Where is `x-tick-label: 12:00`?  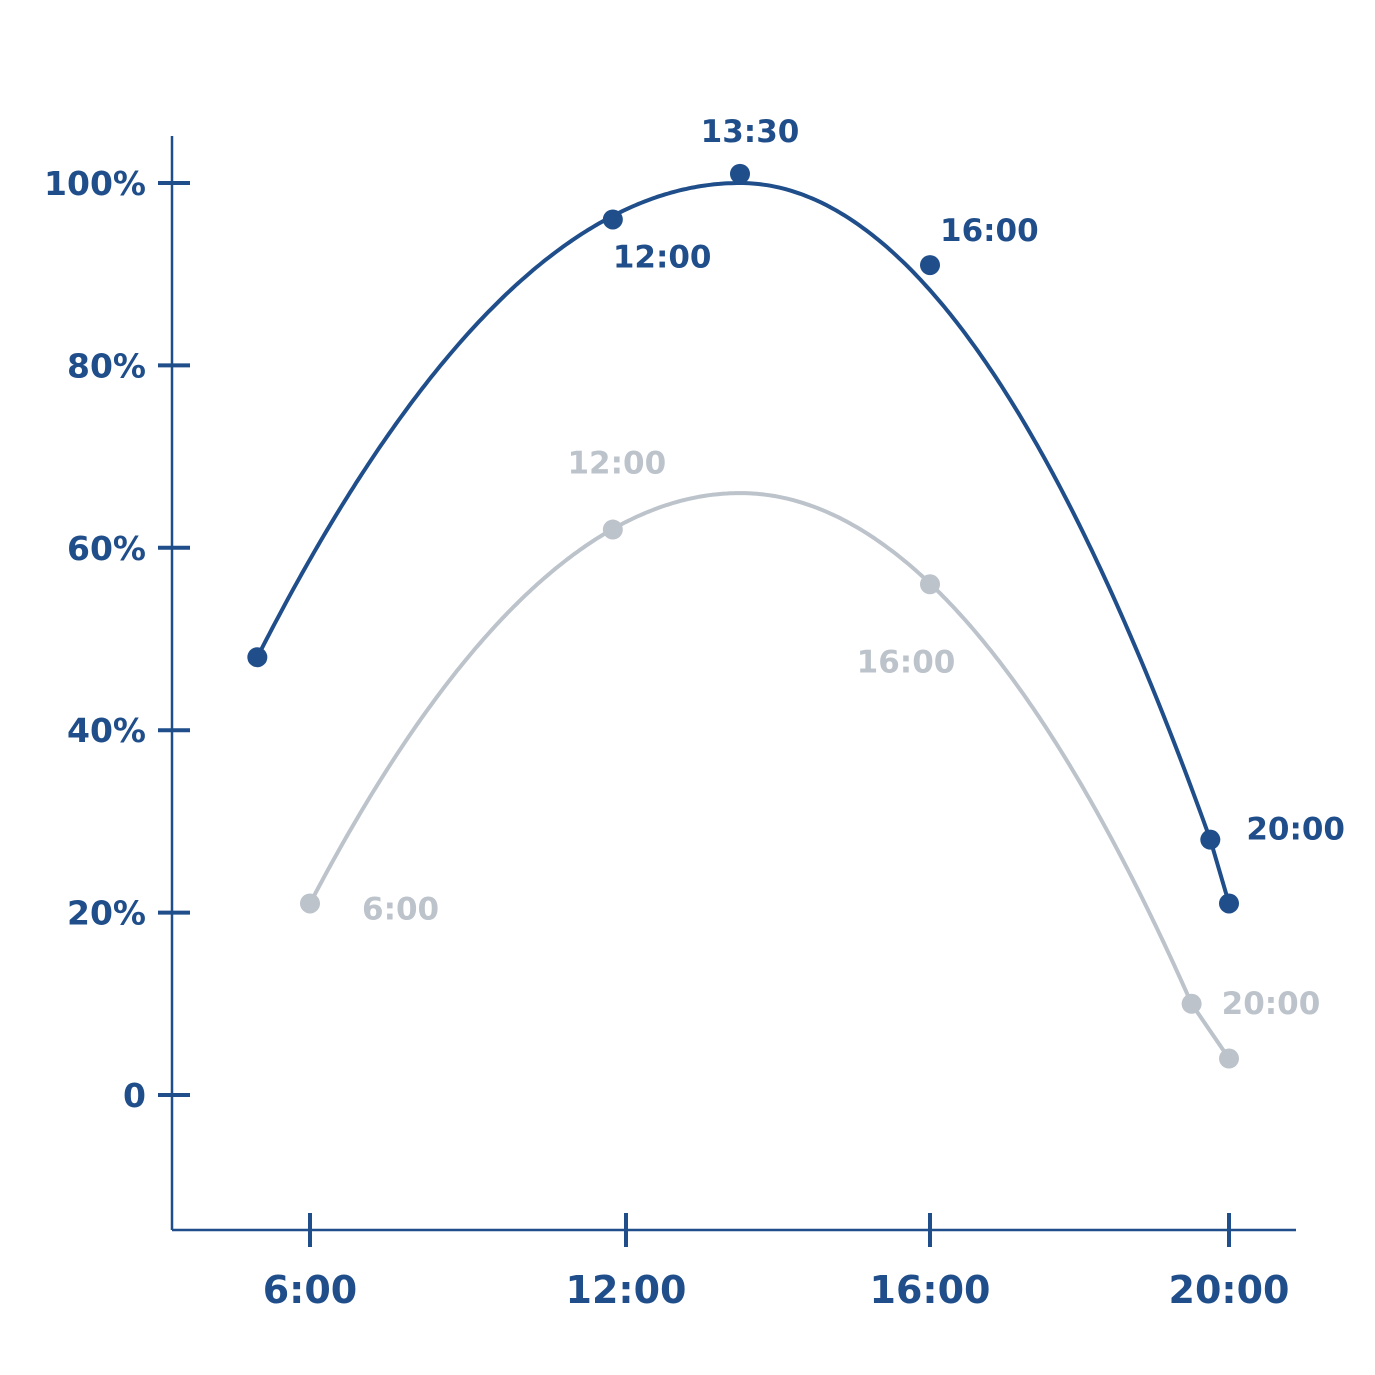 x-tick-label: 12:00 is located at coordinates (626, 1290).